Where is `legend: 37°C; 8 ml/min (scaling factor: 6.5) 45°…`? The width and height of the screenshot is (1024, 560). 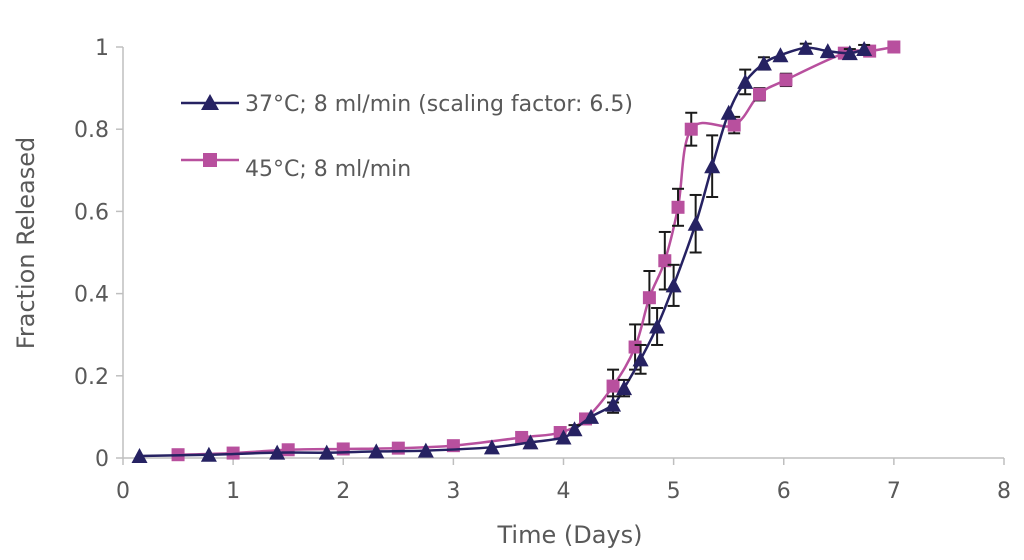 legend: 37°C; 8 ml/min (scaling factor: 6.5) 45°… is located at coordinates (407, 137).